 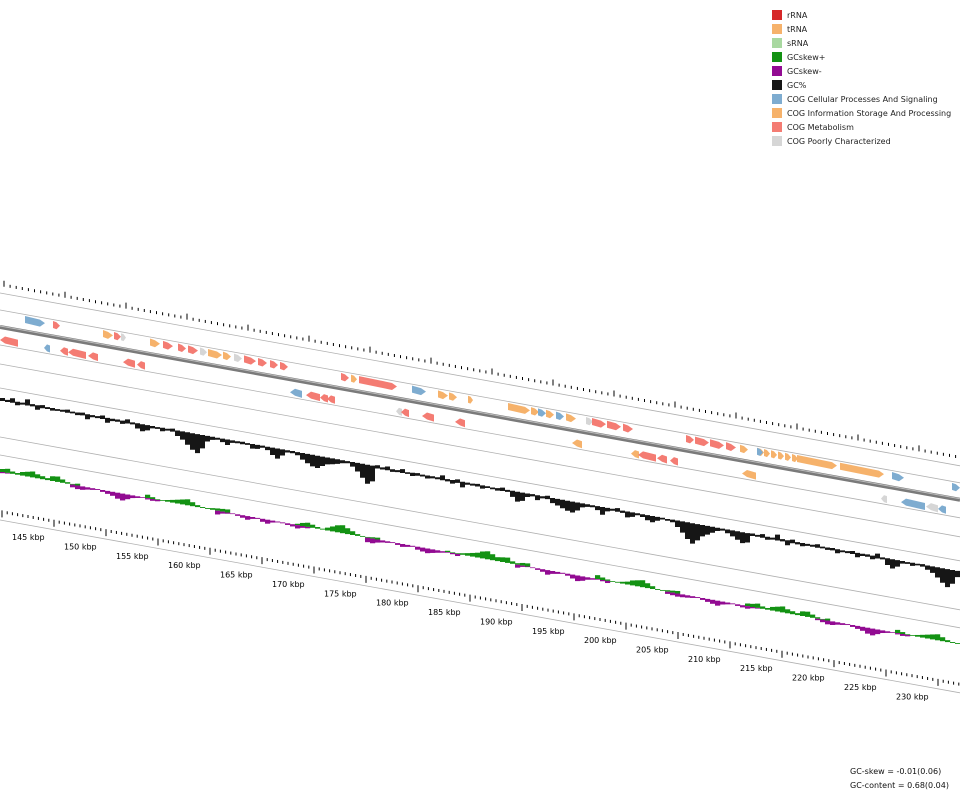 I want to click on kbp-label: 170 kbp, so click(x=288, y=584).